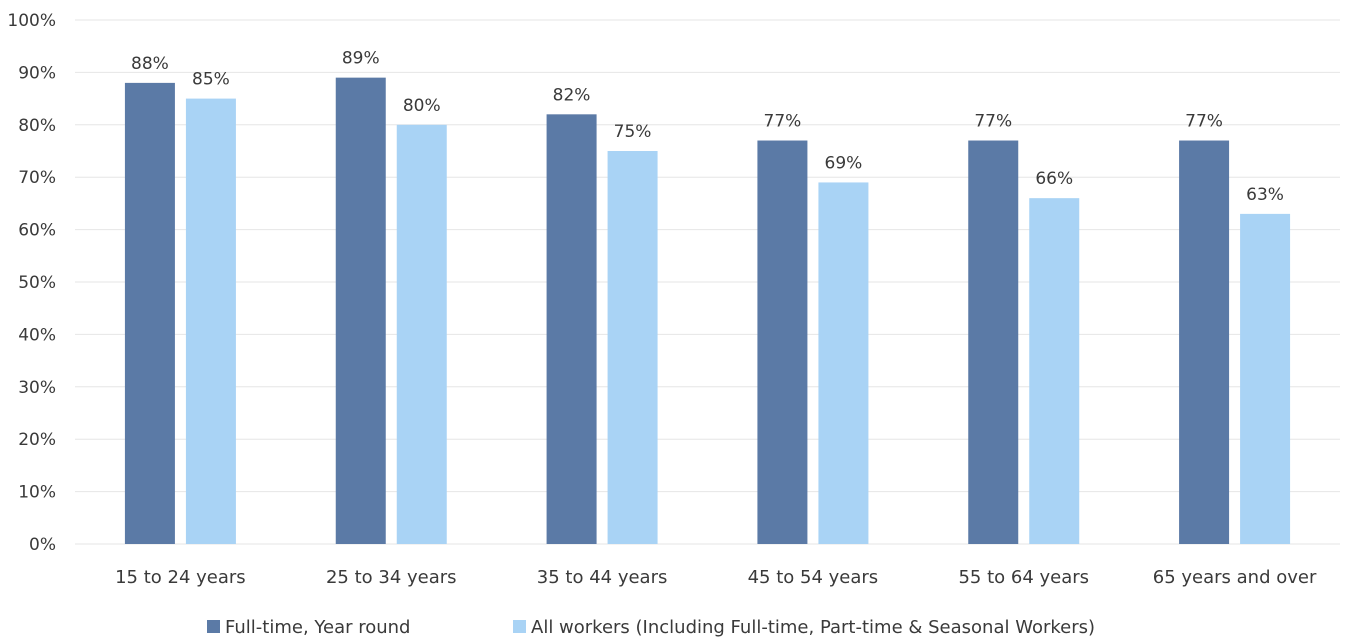 The width and height of the screenshot is (1351, 639). What do you see at coordinates (844, 163) in the screenshot?
I see `data-label: 69%` at bounding box center [844, 163].